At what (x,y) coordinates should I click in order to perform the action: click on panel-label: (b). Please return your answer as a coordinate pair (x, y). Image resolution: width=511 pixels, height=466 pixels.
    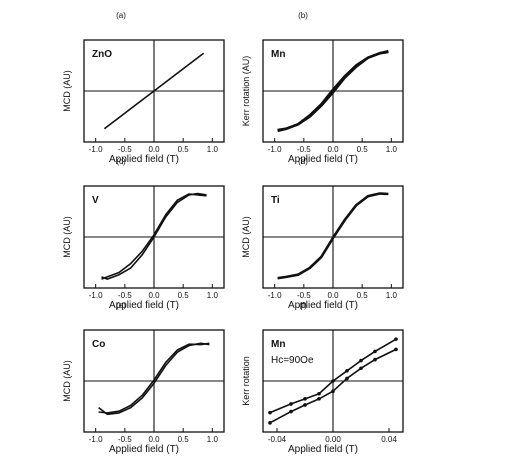
    Looking at the image, I should click on (303, 15).